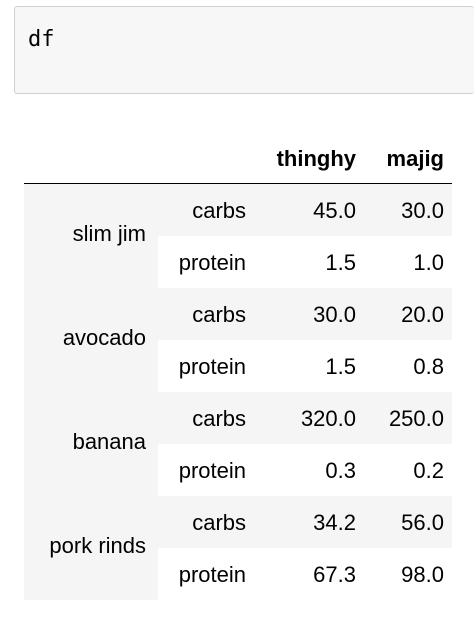 Image resolution: width=474 pixels, height=618 pixels. I want to click on cell-thinghy: 34.2, so click(334, 522).